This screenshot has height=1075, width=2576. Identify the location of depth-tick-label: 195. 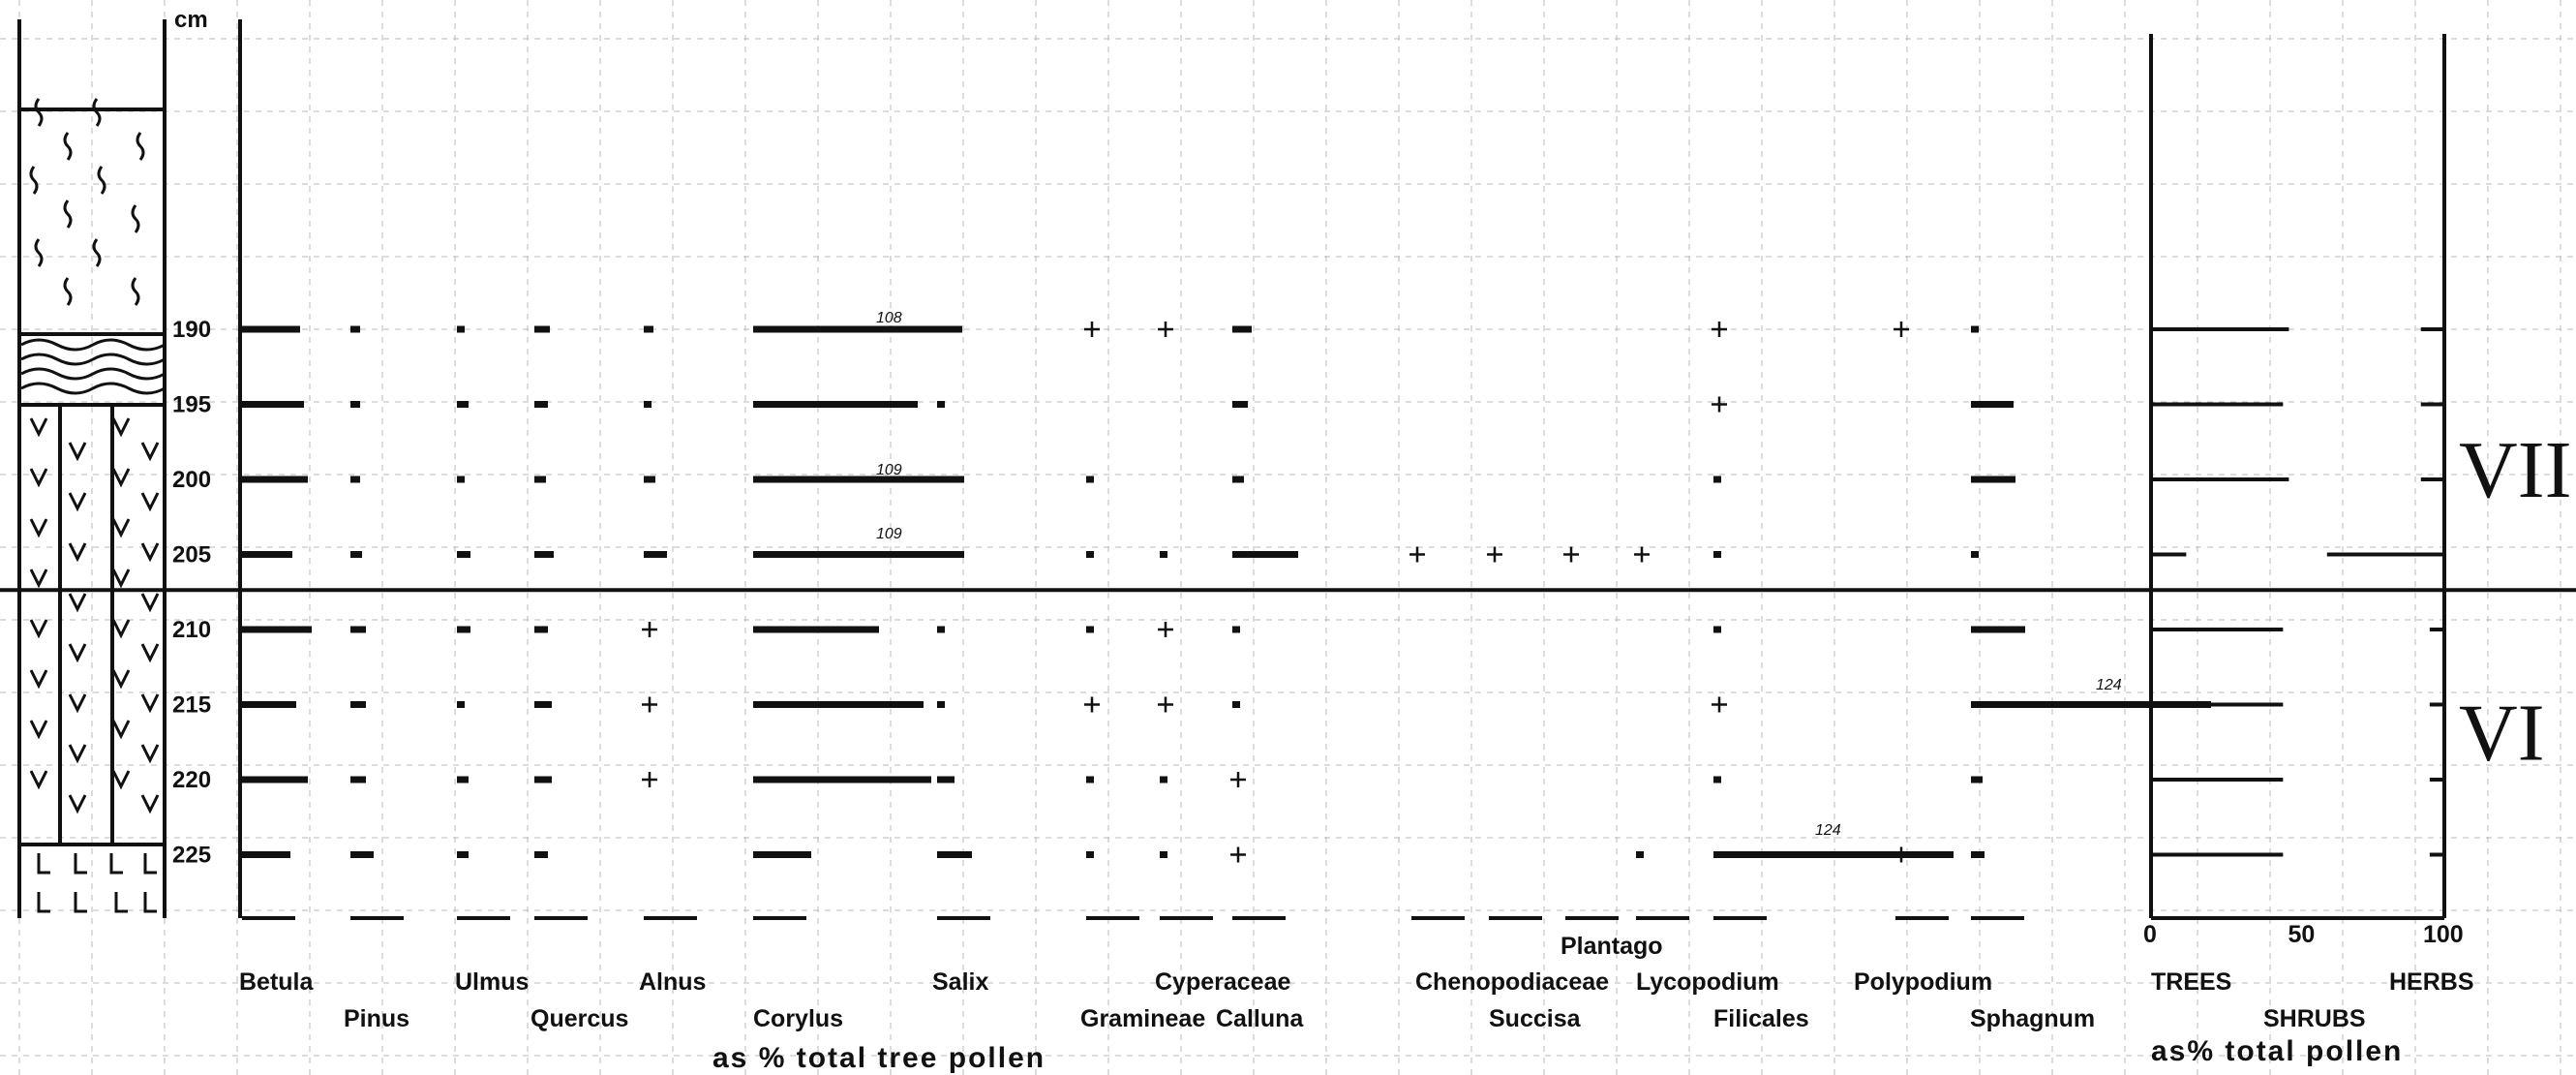
(191, 405).